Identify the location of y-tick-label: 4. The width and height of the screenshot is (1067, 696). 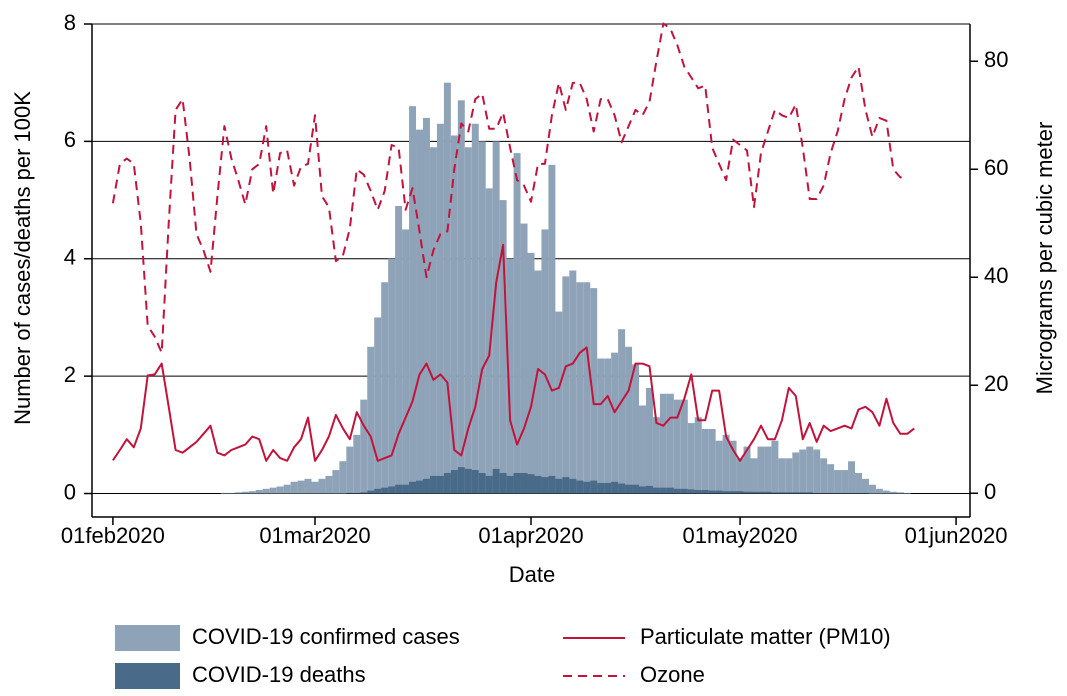
(70, 257).